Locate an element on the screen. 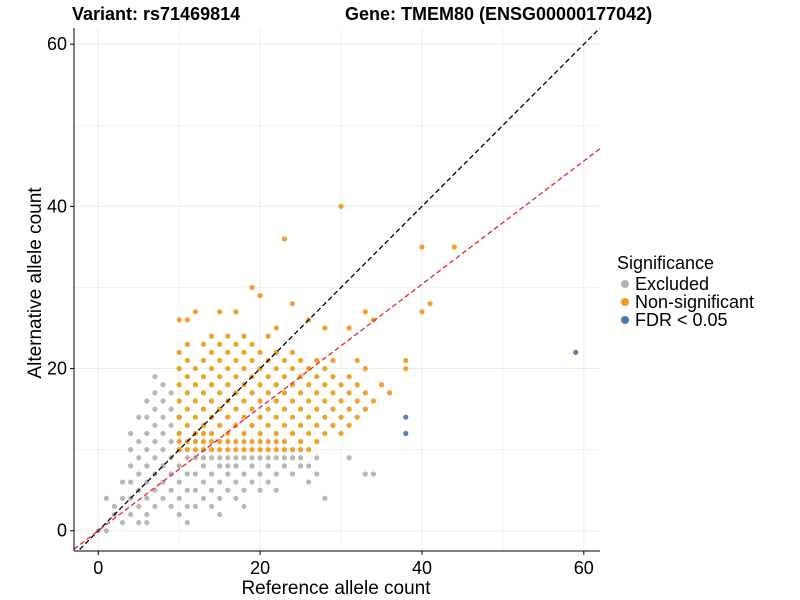 Image resolution: width=800 pixels, height=600 pixels. x-tick-label: 20 is located at coordinates (260, 568).